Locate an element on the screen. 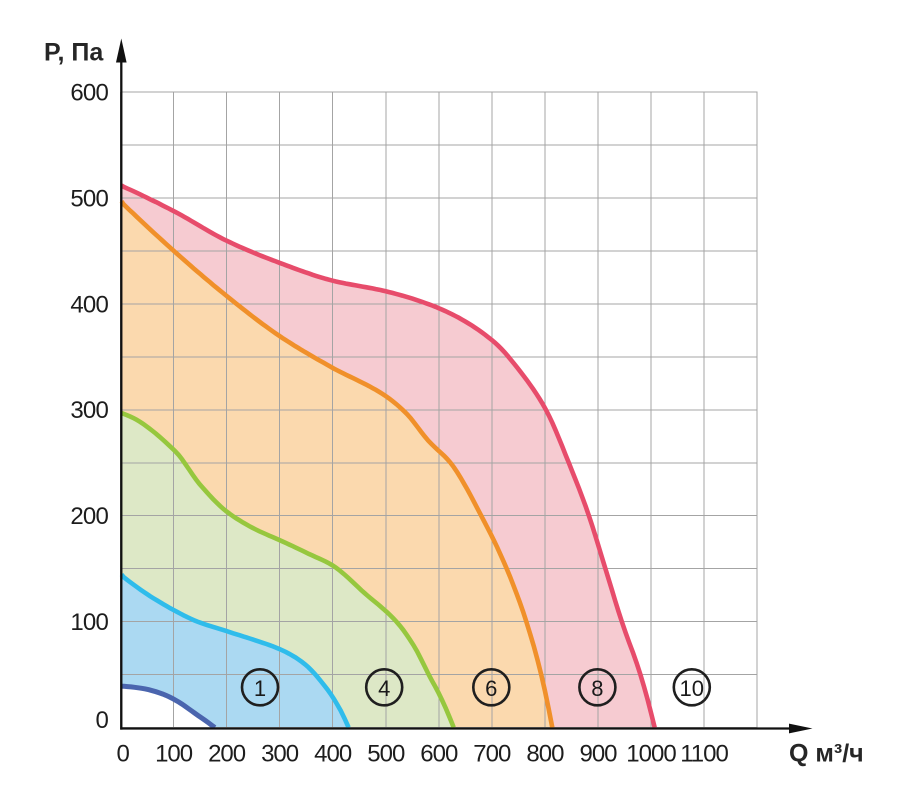 The height and width of the screenshot is (799, 905). svg-text: 8 is located at coordinates (597, 688).